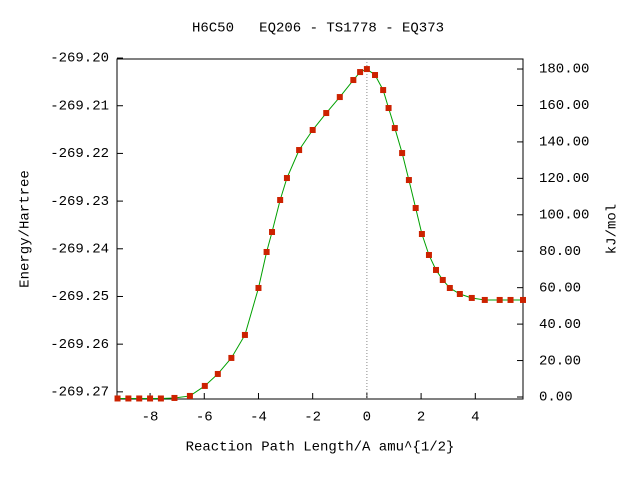 The height and width of the screenshot is (480, 640). I want to click on y2-tick-label: 40.00, so click(560, 325).